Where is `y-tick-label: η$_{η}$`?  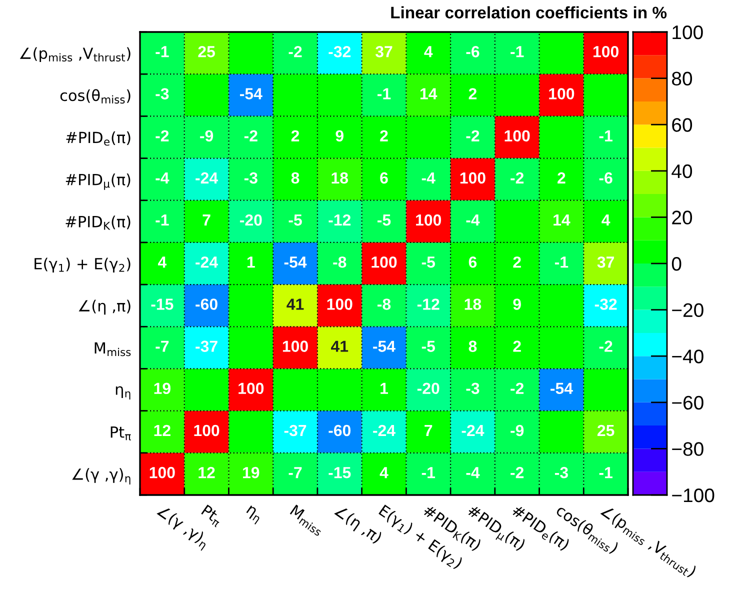 y-tick-label: η$_{η}$ is located at coordinates (123, 393).